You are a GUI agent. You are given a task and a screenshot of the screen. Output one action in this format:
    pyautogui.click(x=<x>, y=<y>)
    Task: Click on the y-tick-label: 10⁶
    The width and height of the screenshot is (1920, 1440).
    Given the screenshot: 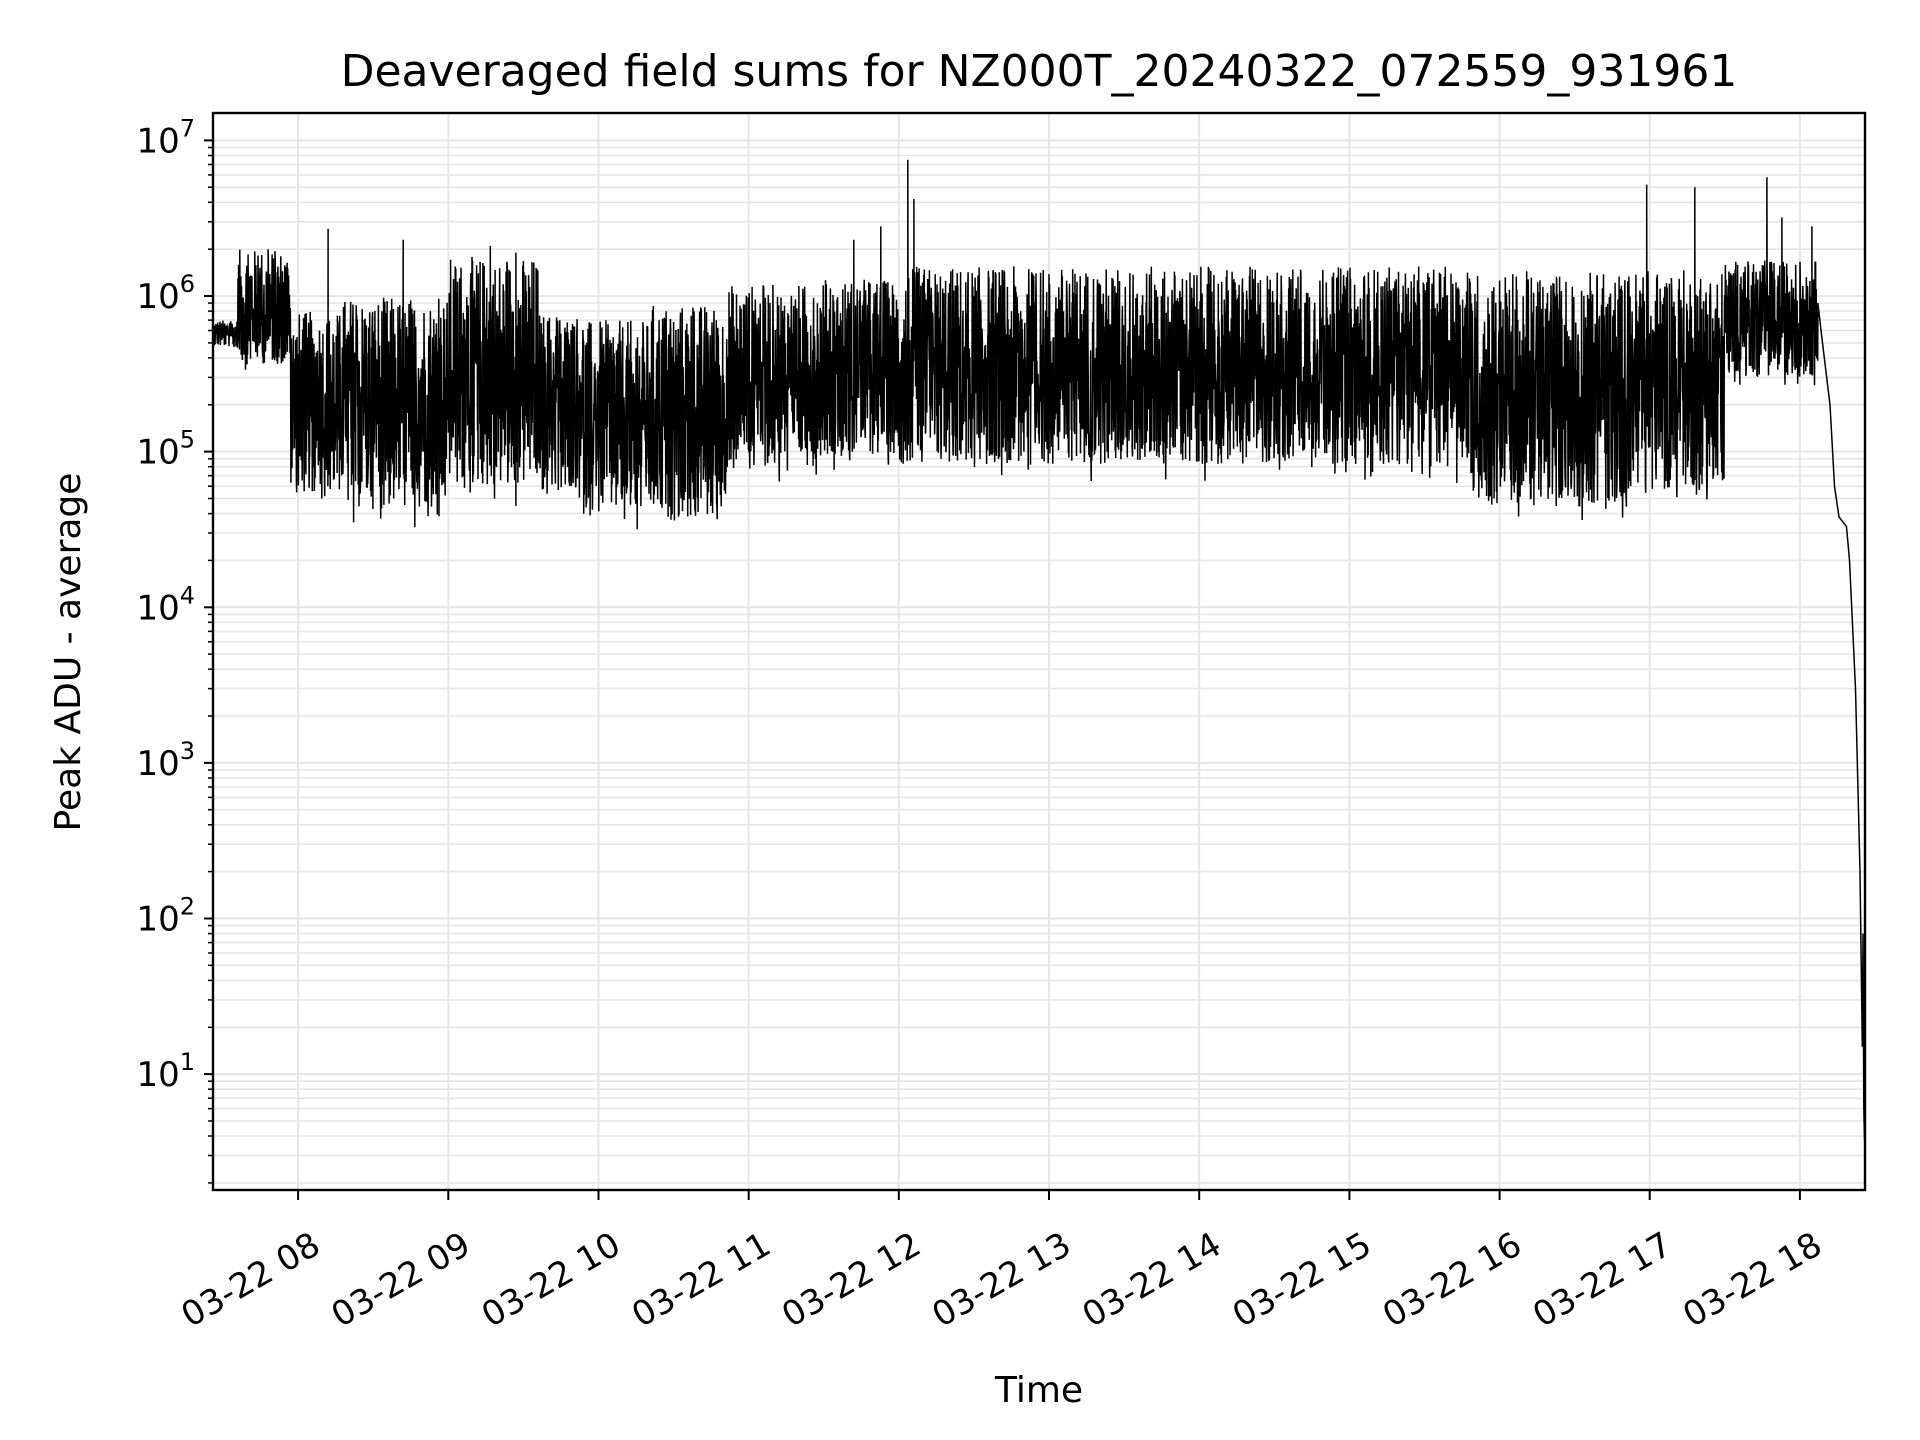 What is the action you would take?
    pyautogui.click(x=165, y=293)
    